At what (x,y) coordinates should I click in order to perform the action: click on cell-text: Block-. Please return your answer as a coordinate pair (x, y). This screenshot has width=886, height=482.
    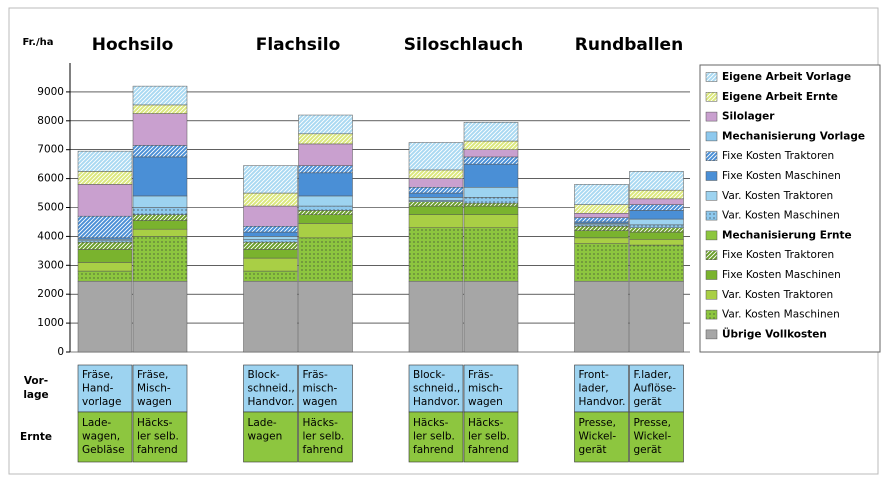
    Looking at the image, I should click on (264, 375).